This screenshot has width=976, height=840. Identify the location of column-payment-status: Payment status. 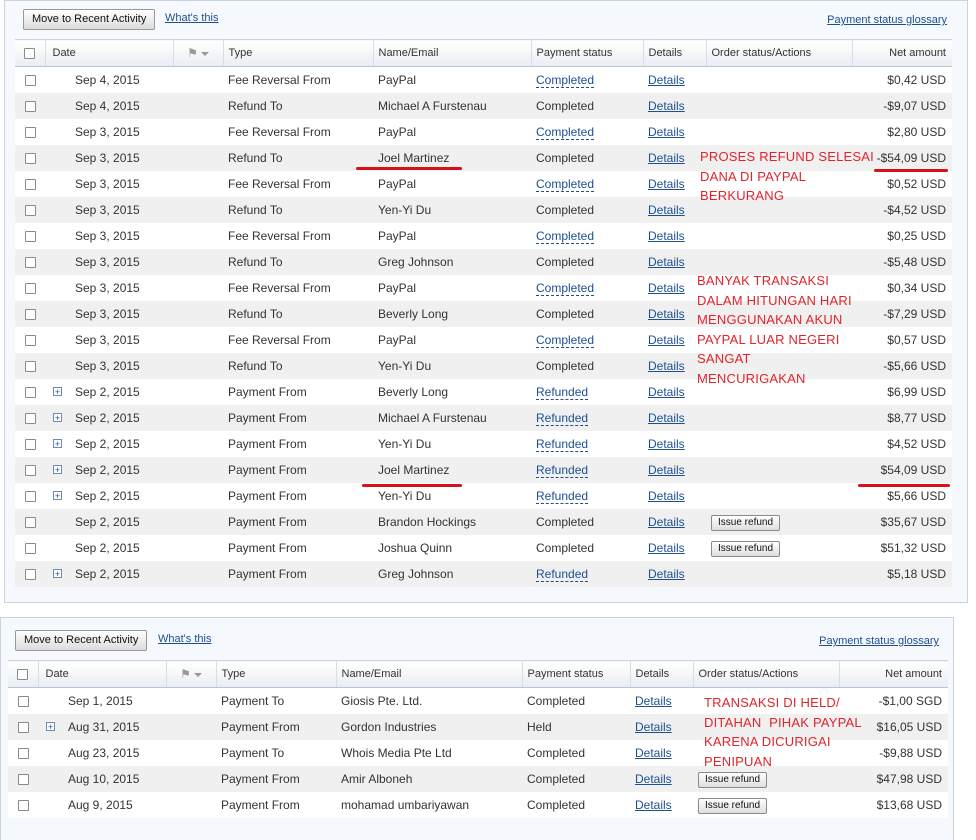
(575, 674).